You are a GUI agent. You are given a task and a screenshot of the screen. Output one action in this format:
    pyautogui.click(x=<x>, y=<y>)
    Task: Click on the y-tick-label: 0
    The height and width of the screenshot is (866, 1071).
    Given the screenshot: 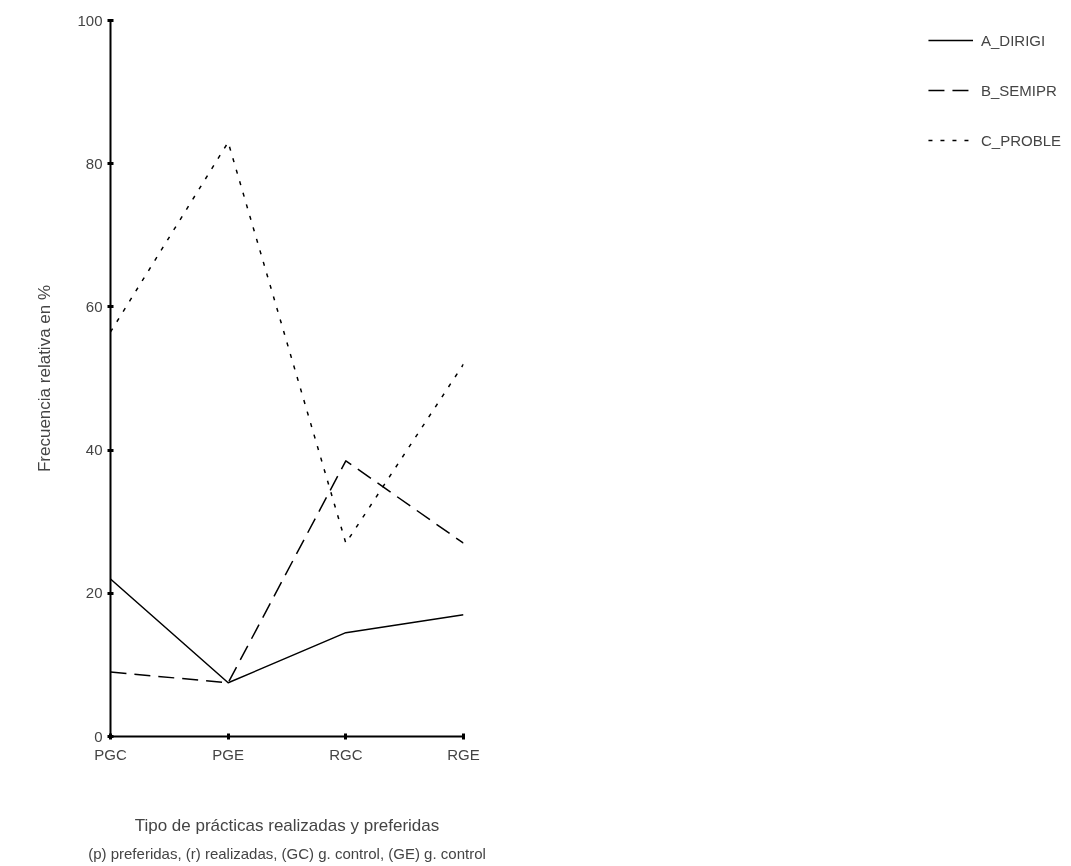 What is the action you would take?
    pyautogui.click(x=98, y=736)
    